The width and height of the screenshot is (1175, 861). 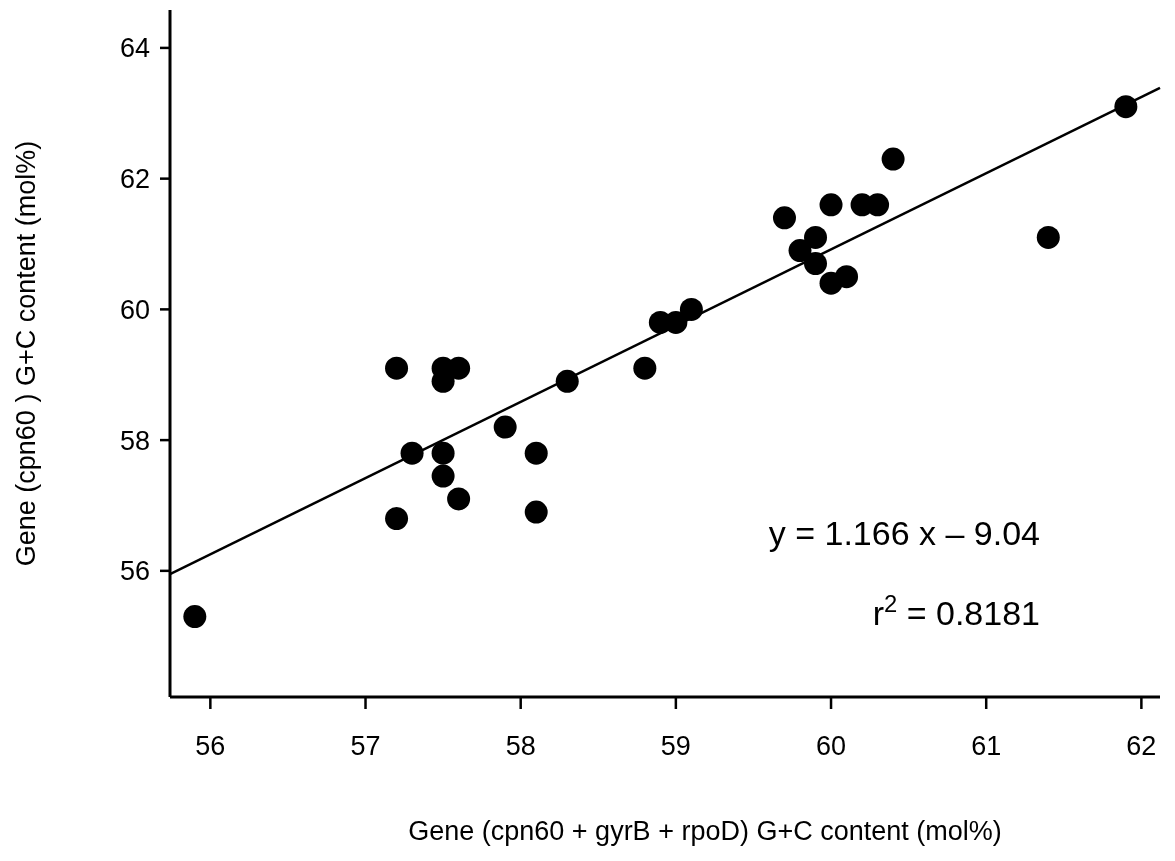 I want to click on x-tick-label: 57, so click(x=365, y=746).